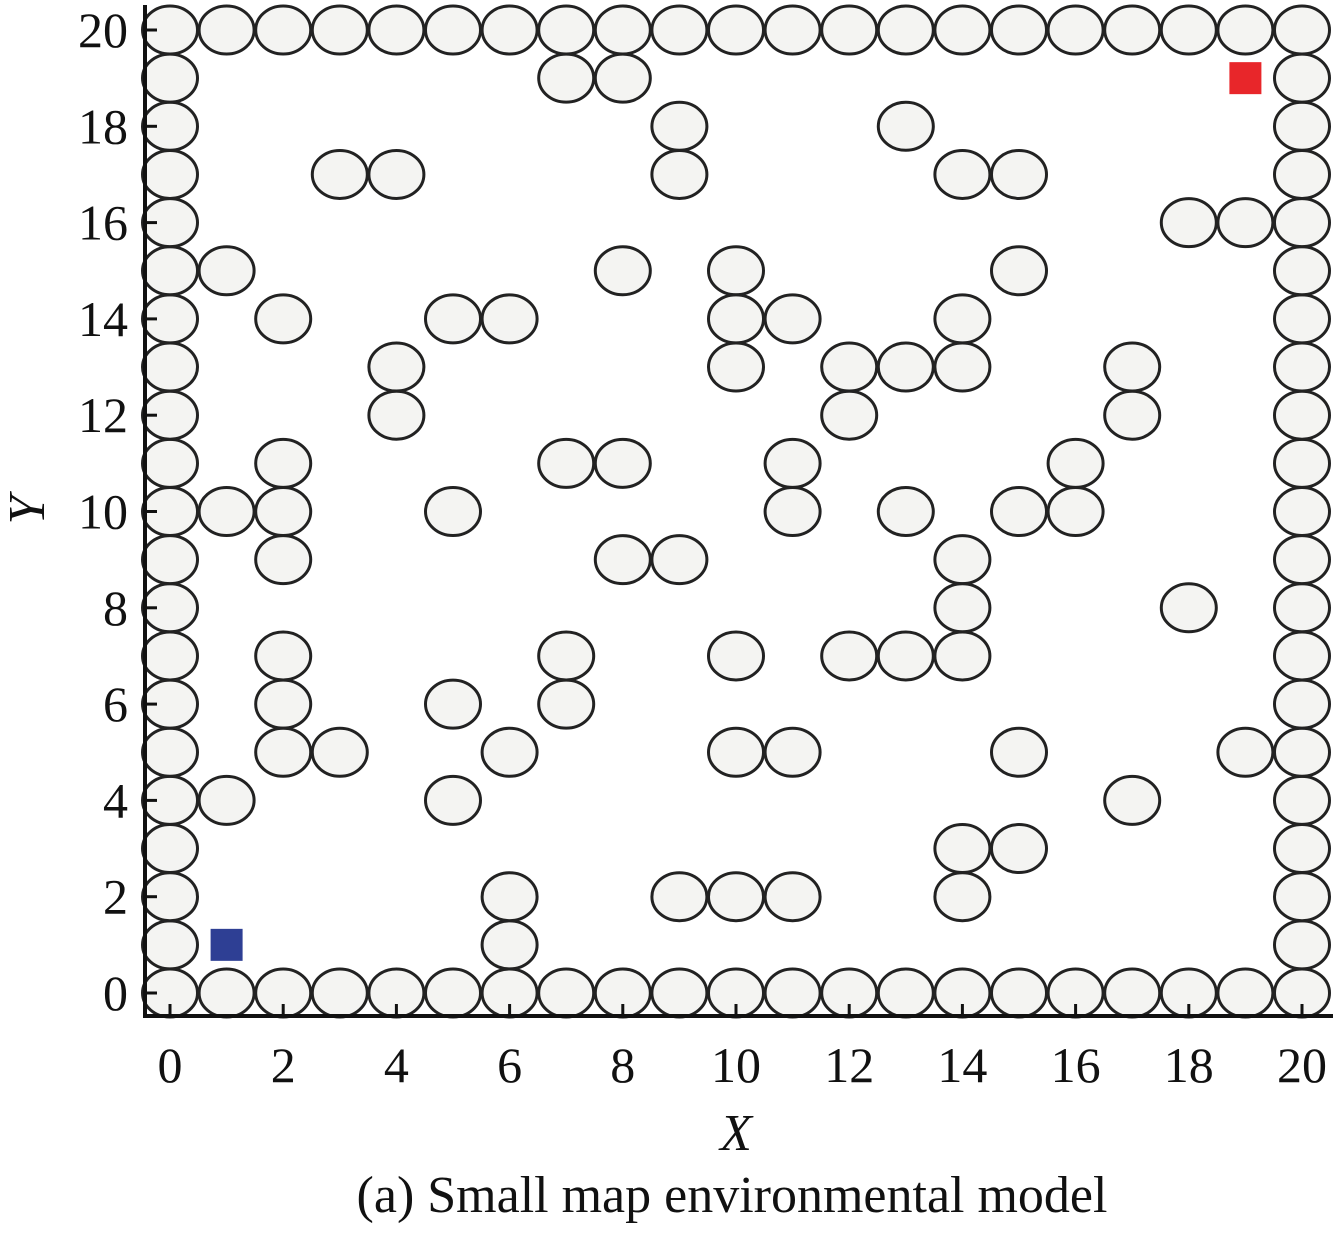 This screenshot has width=1333, height=1234. Describe the element at coordinates (115, 800) in the screenshot. I see `y-tick-label: 4` at that location.